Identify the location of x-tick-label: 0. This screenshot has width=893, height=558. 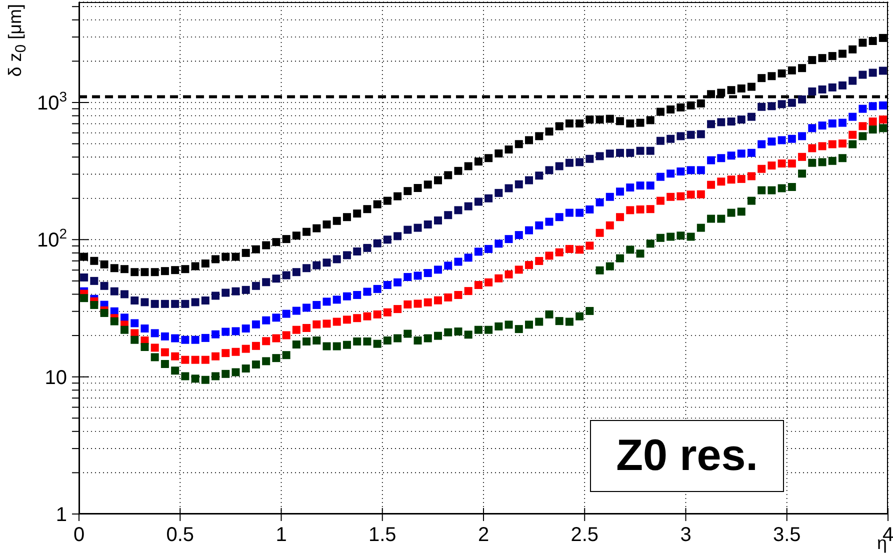
(79, 535).